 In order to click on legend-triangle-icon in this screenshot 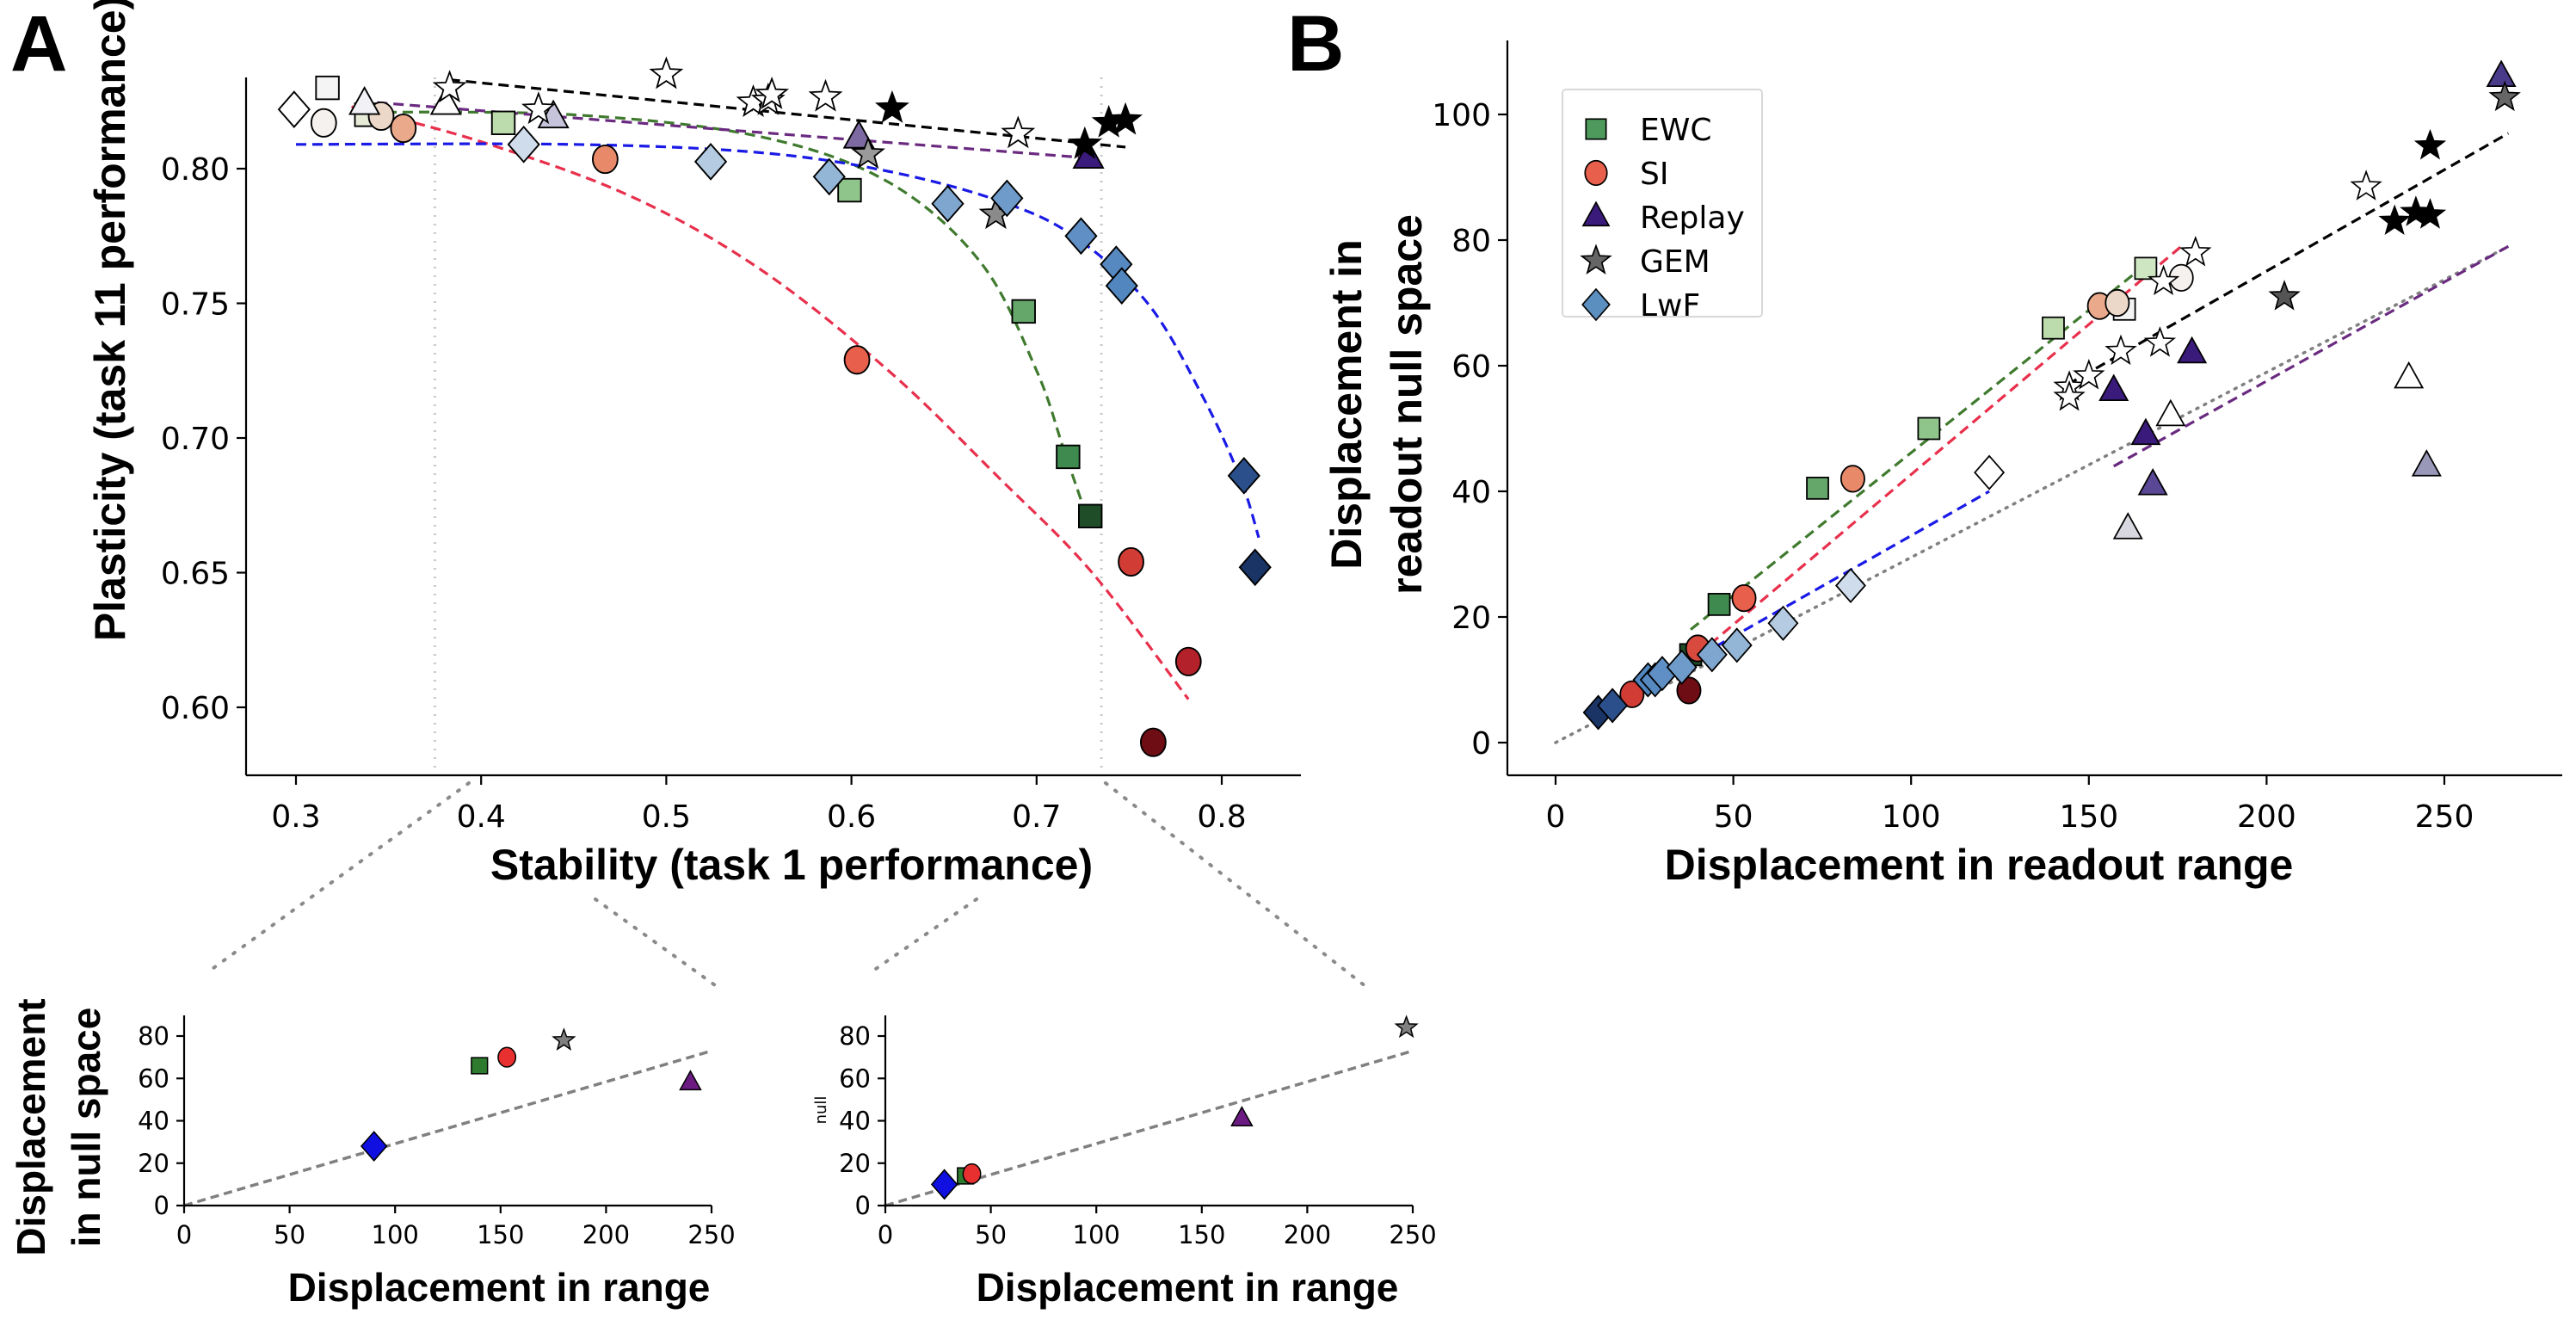, I will do `click(1596, 213)`.